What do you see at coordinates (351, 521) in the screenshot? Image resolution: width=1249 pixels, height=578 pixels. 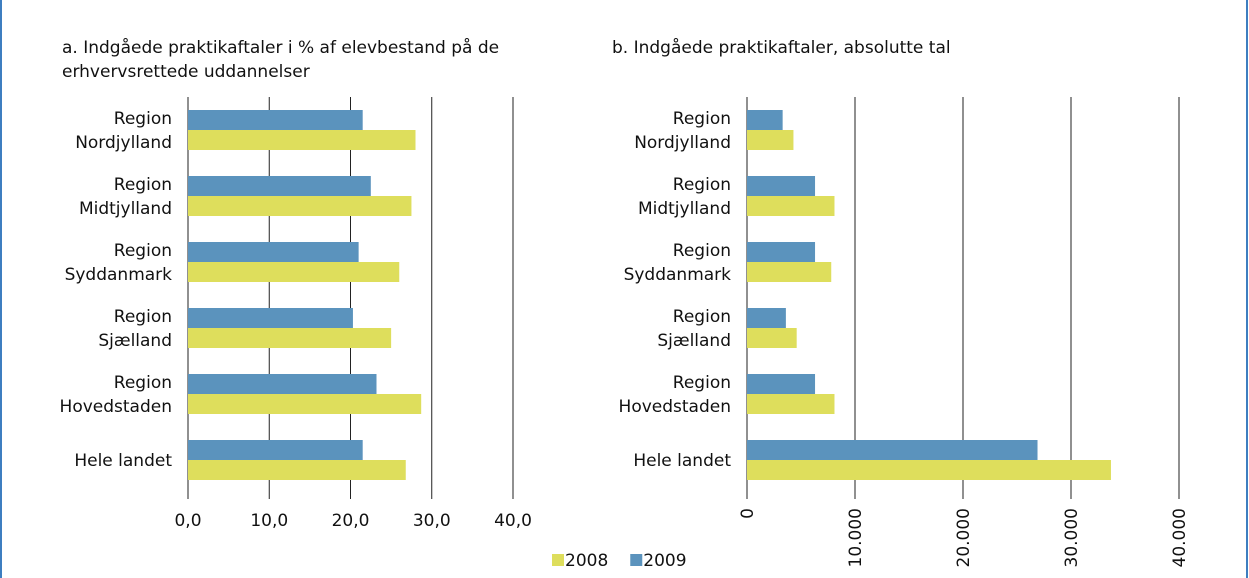 I see `x-tick-label: 20,0` at bounding box center [351, 521].